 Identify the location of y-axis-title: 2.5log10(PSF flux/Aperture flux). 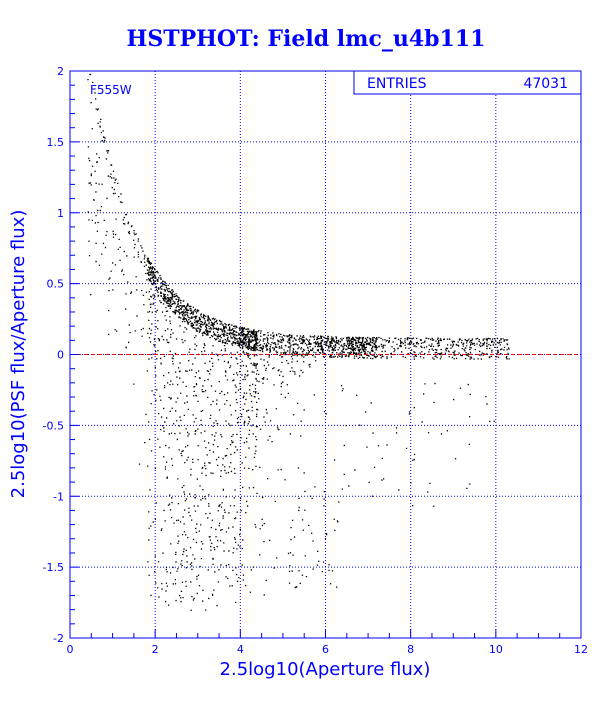
(18, 354).